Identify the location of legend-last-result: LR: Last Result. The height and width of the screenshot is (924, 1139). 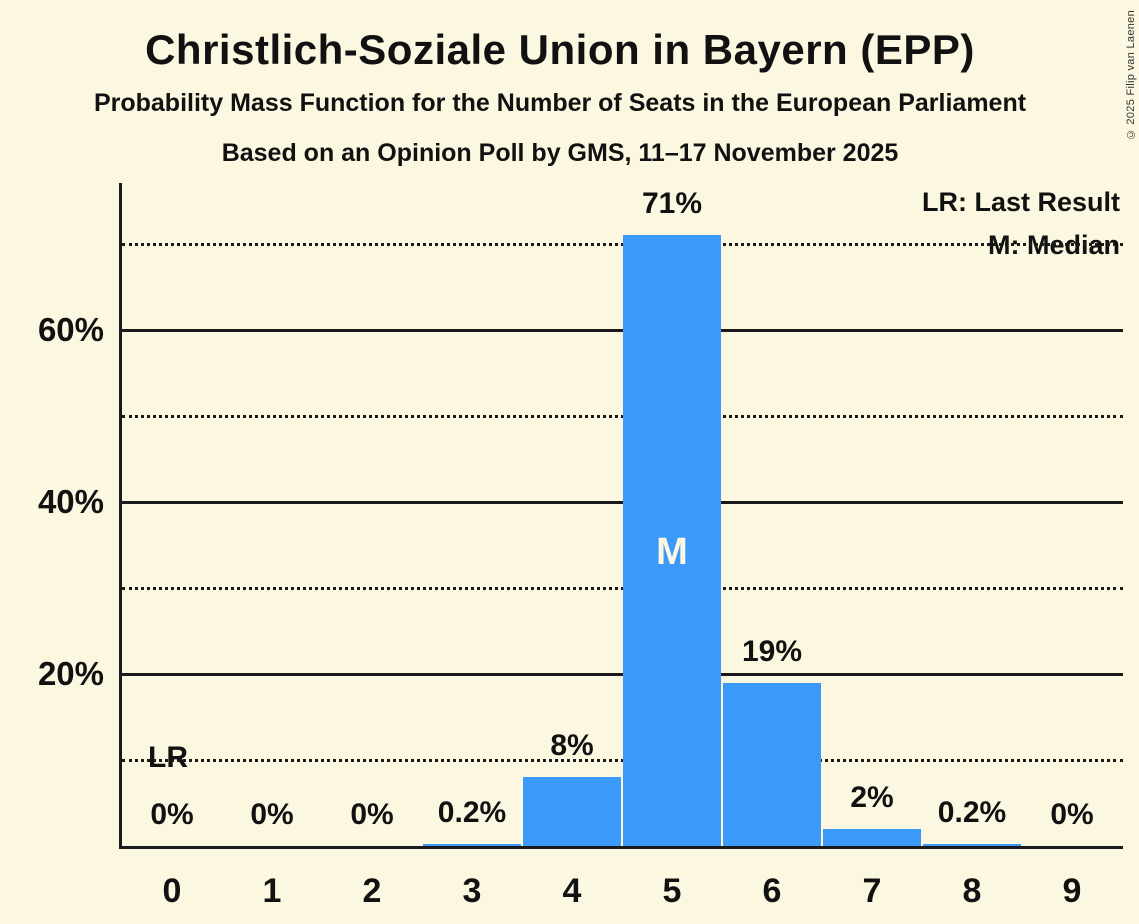
(1020, 202).